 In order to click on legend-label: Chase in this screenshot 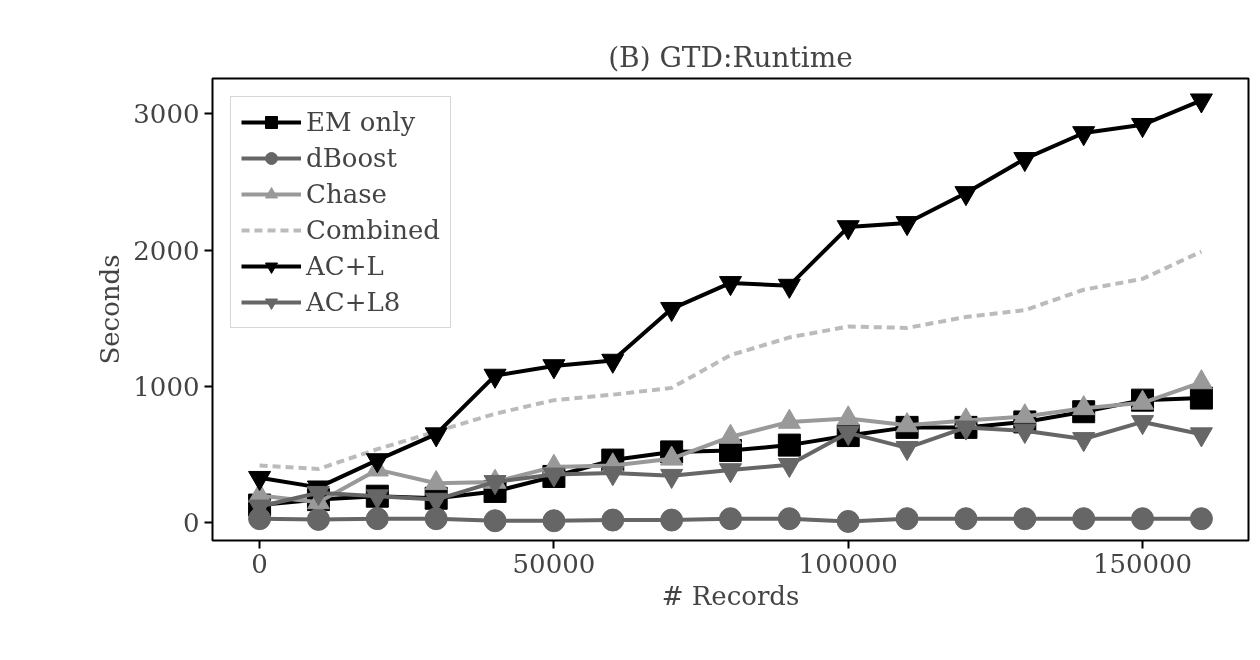, I will do `click(346, 194)`.